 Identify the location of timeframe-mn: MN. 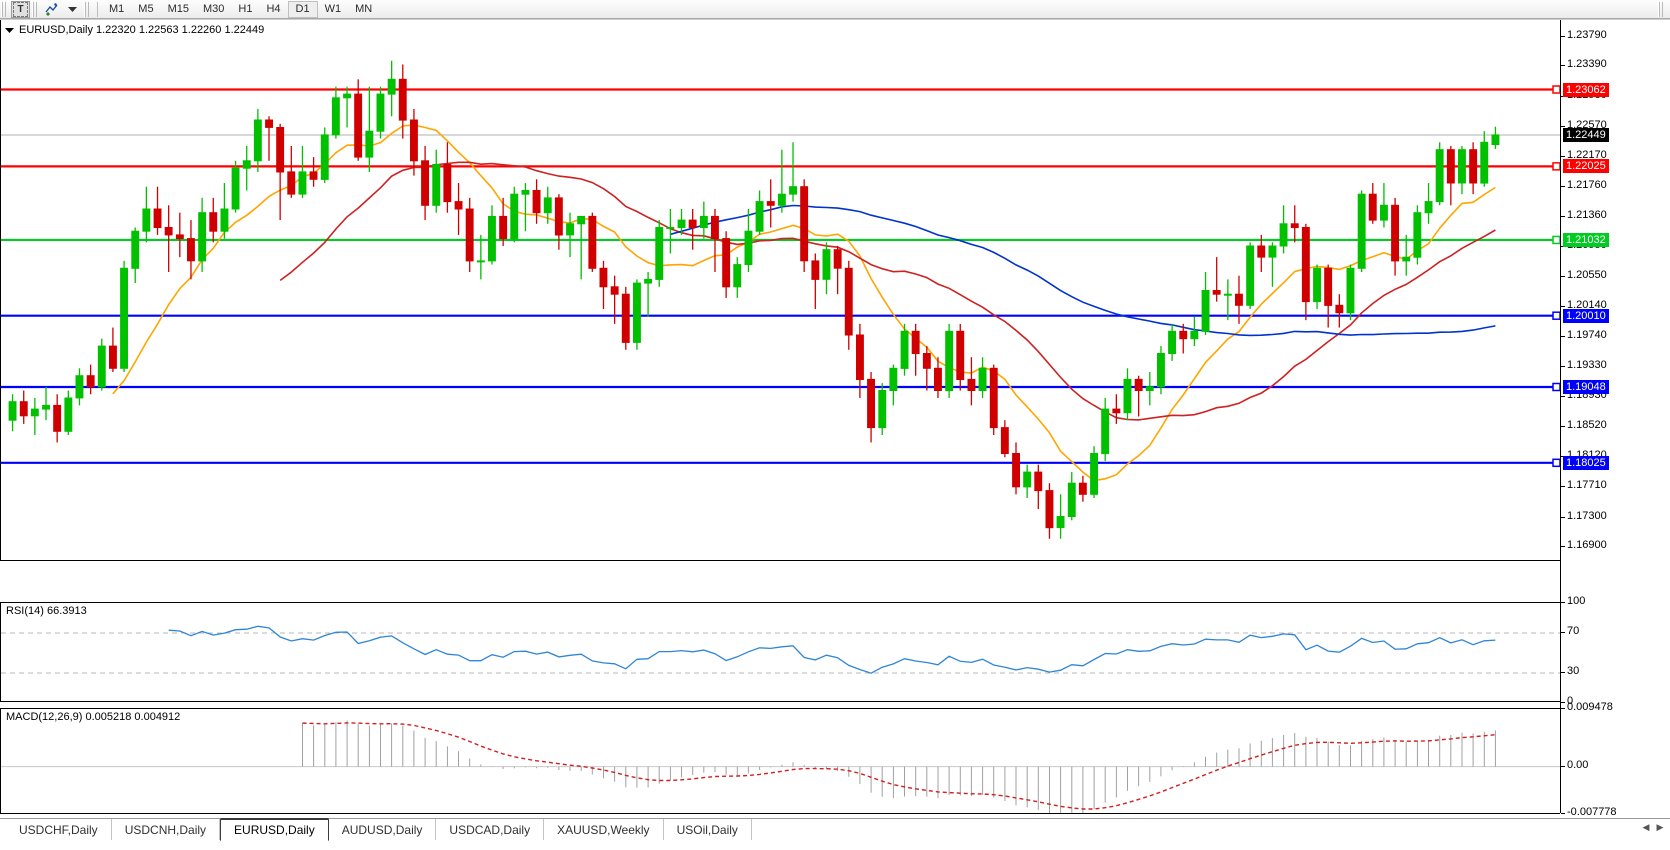
(364, 9).